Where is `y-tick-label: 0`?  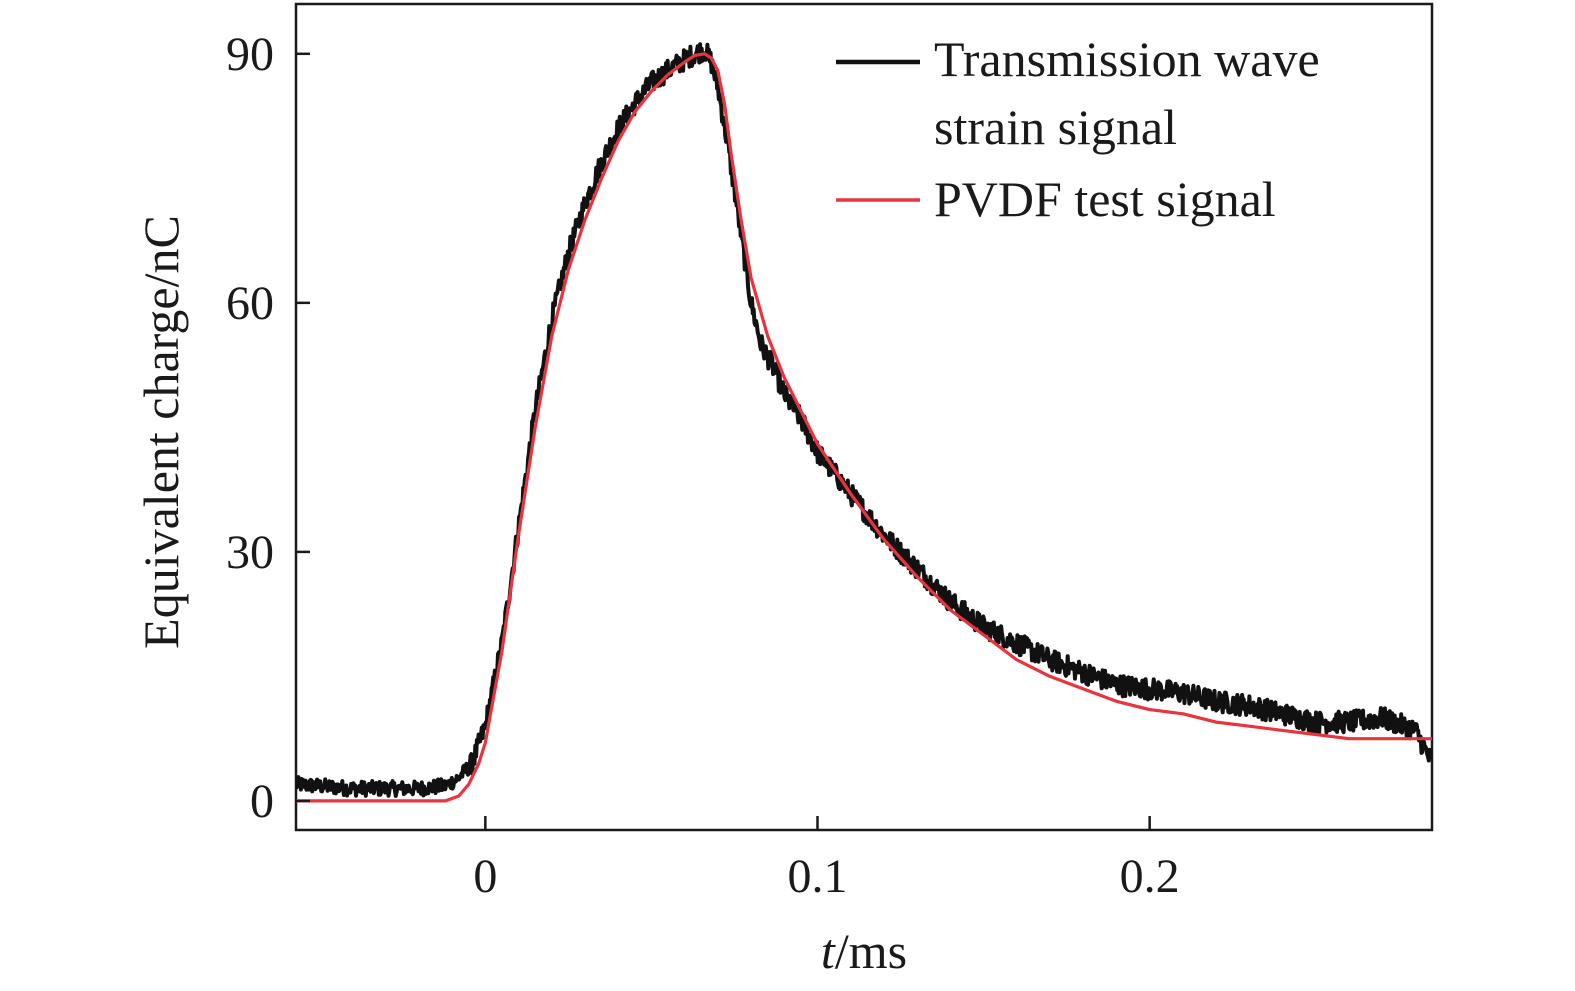
y-tick-label: 0 is located at coordinates (262, 801).